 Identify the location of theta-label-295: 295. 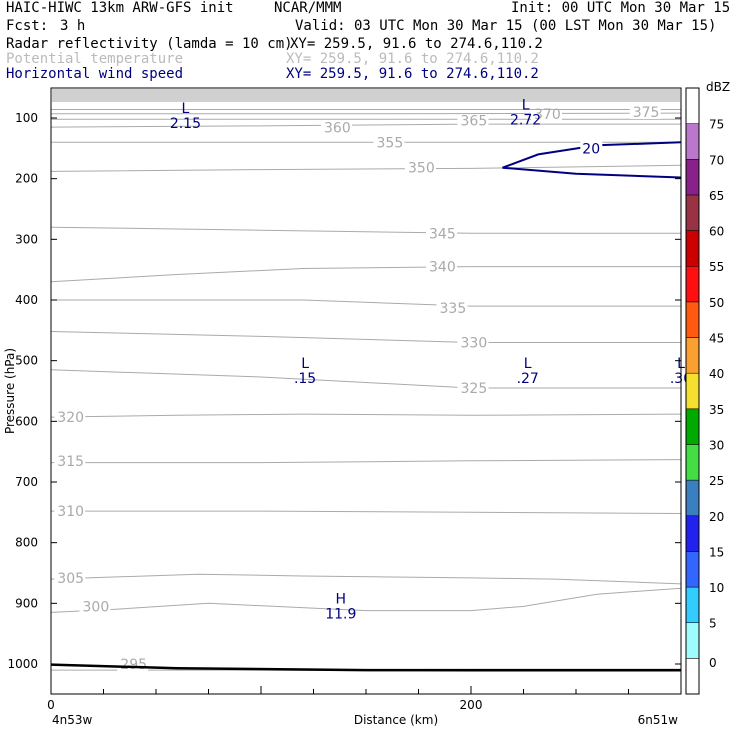
(133, 665).